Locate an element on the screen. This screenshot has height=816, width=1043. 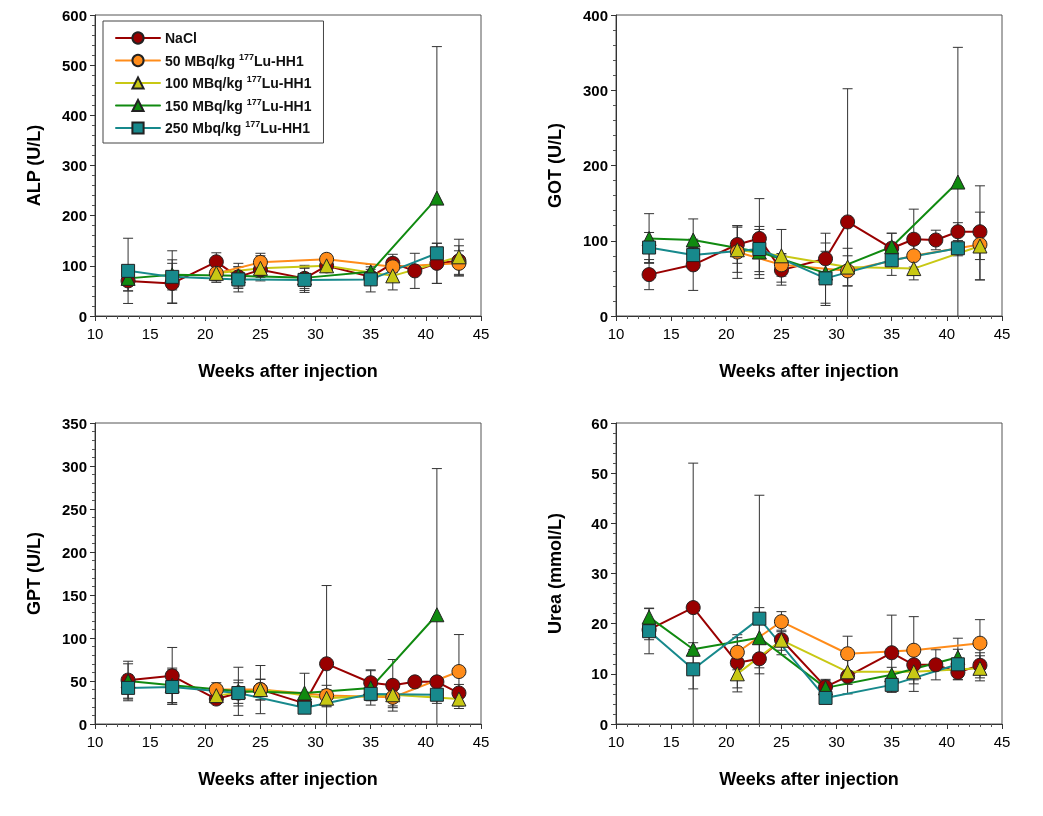
y-axis-title: ALP (U/L) is located at coordinates (34, 165).